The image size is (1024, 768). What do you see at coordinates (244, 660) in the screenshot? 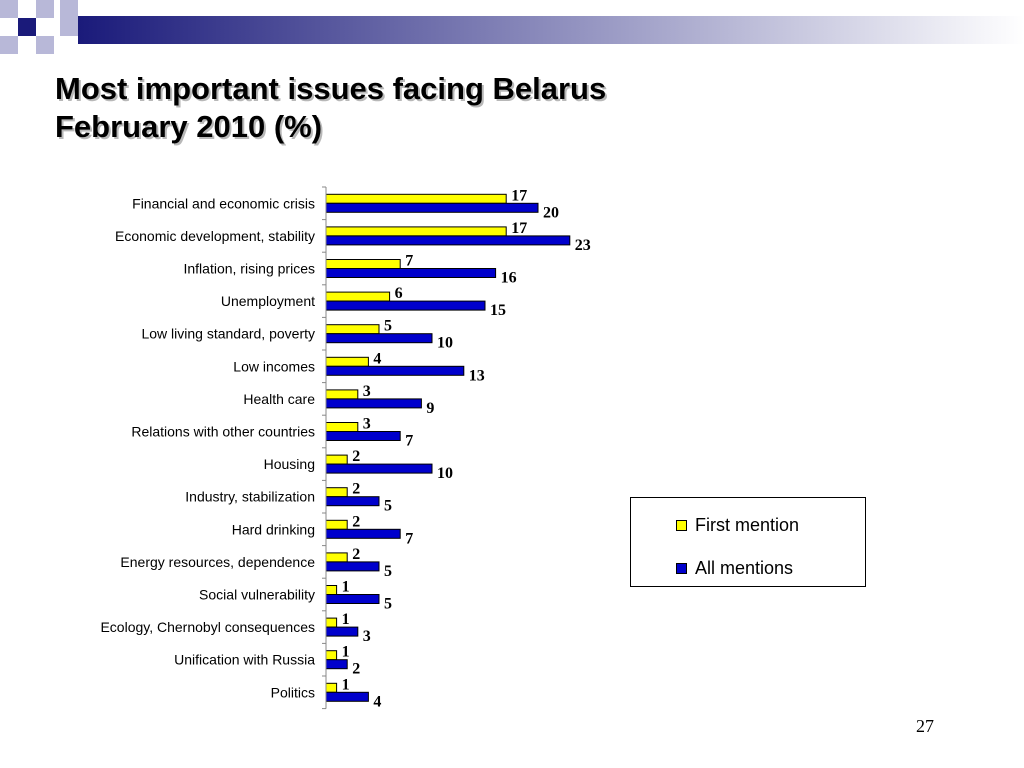
I see `category-label: Unification with Russia` at bounding box center [244, 660].